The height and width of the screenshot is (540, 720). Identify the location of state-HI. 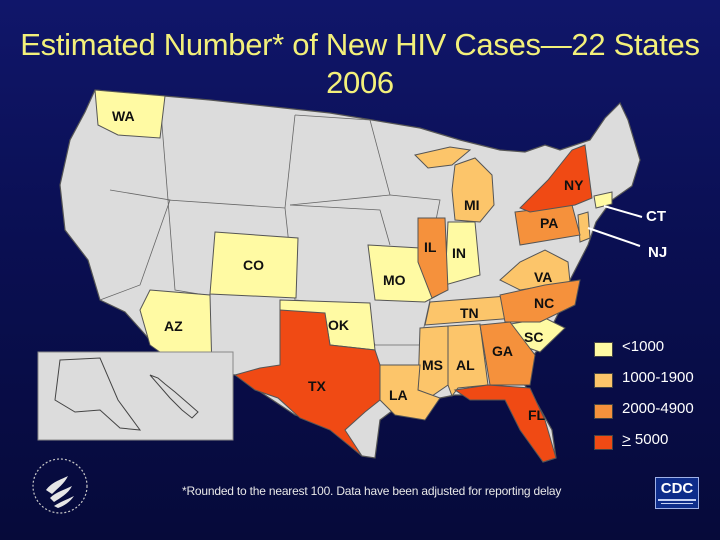
(174, 396).